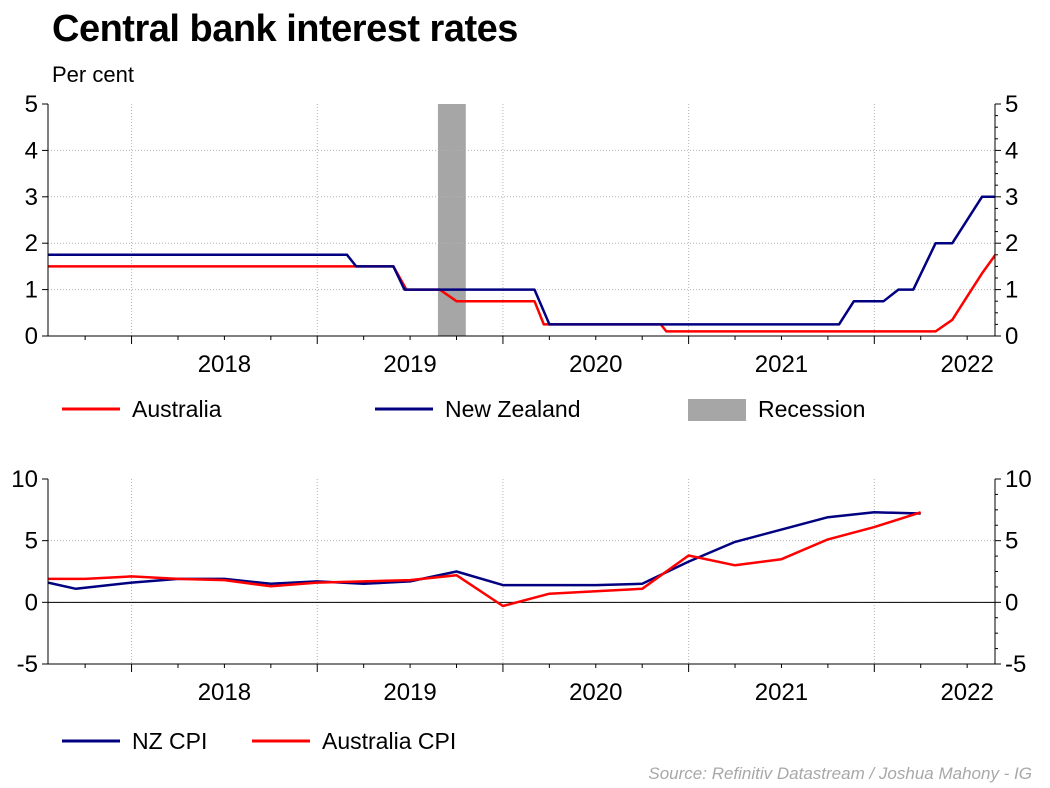  I want to click on y-tick-label: 1, so click(31, 290).